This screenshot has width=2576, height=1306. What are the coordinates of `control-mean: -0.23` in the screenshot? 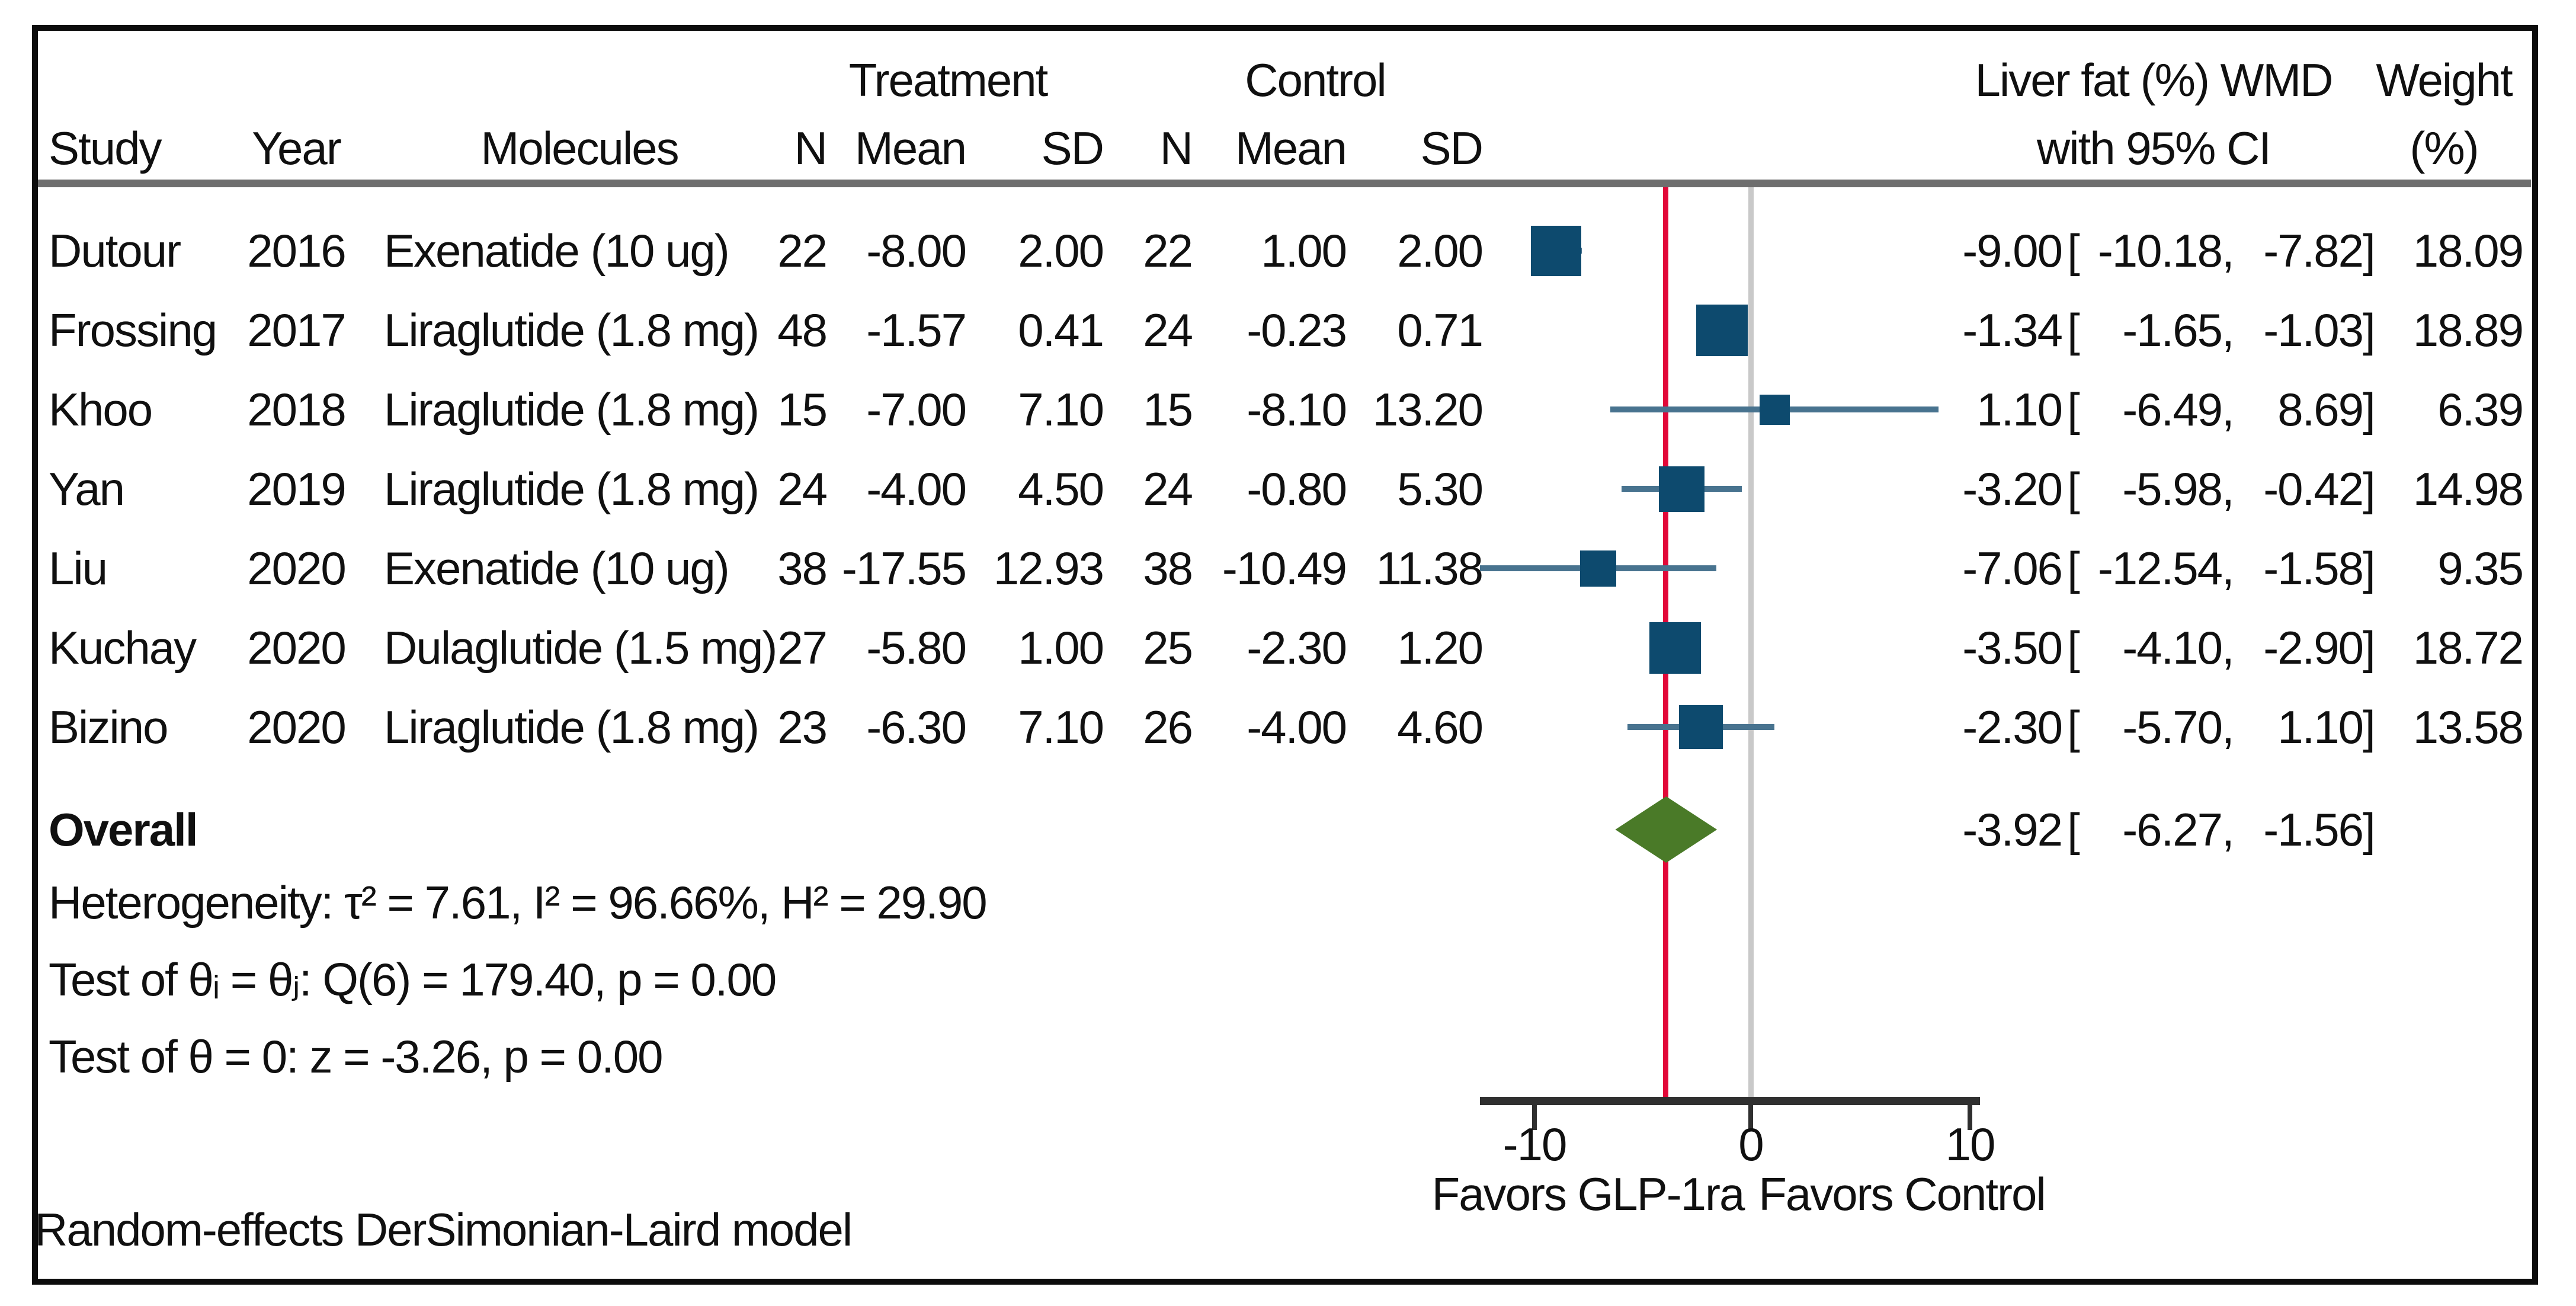 It's located at (1297, 330).